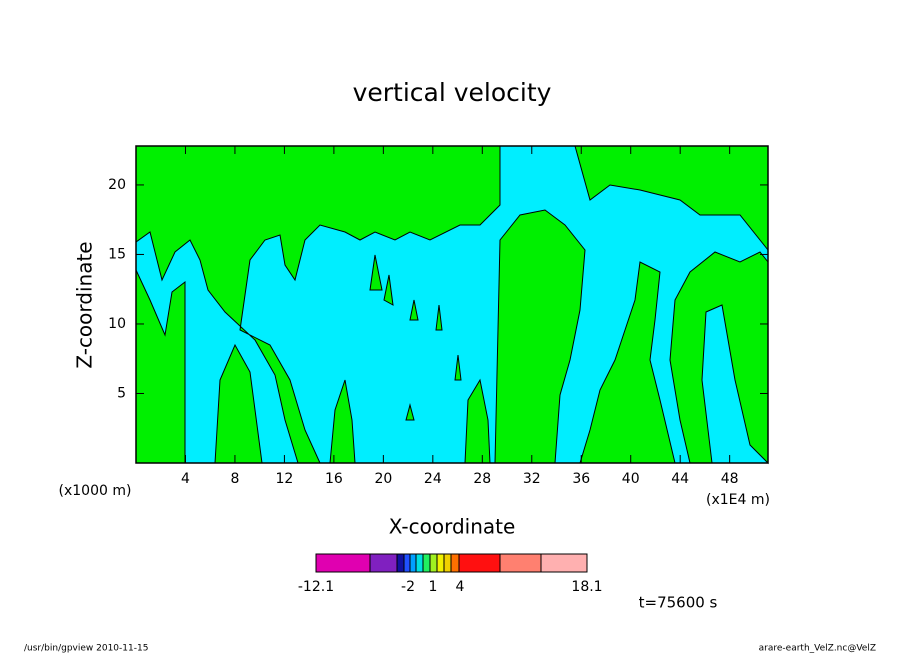 The height and width of the screenshot is (654, 904). Describe the element at coordinates (738, 500) in the screenshot. I see `x-axis-units: (x1E4 m)` at that location.